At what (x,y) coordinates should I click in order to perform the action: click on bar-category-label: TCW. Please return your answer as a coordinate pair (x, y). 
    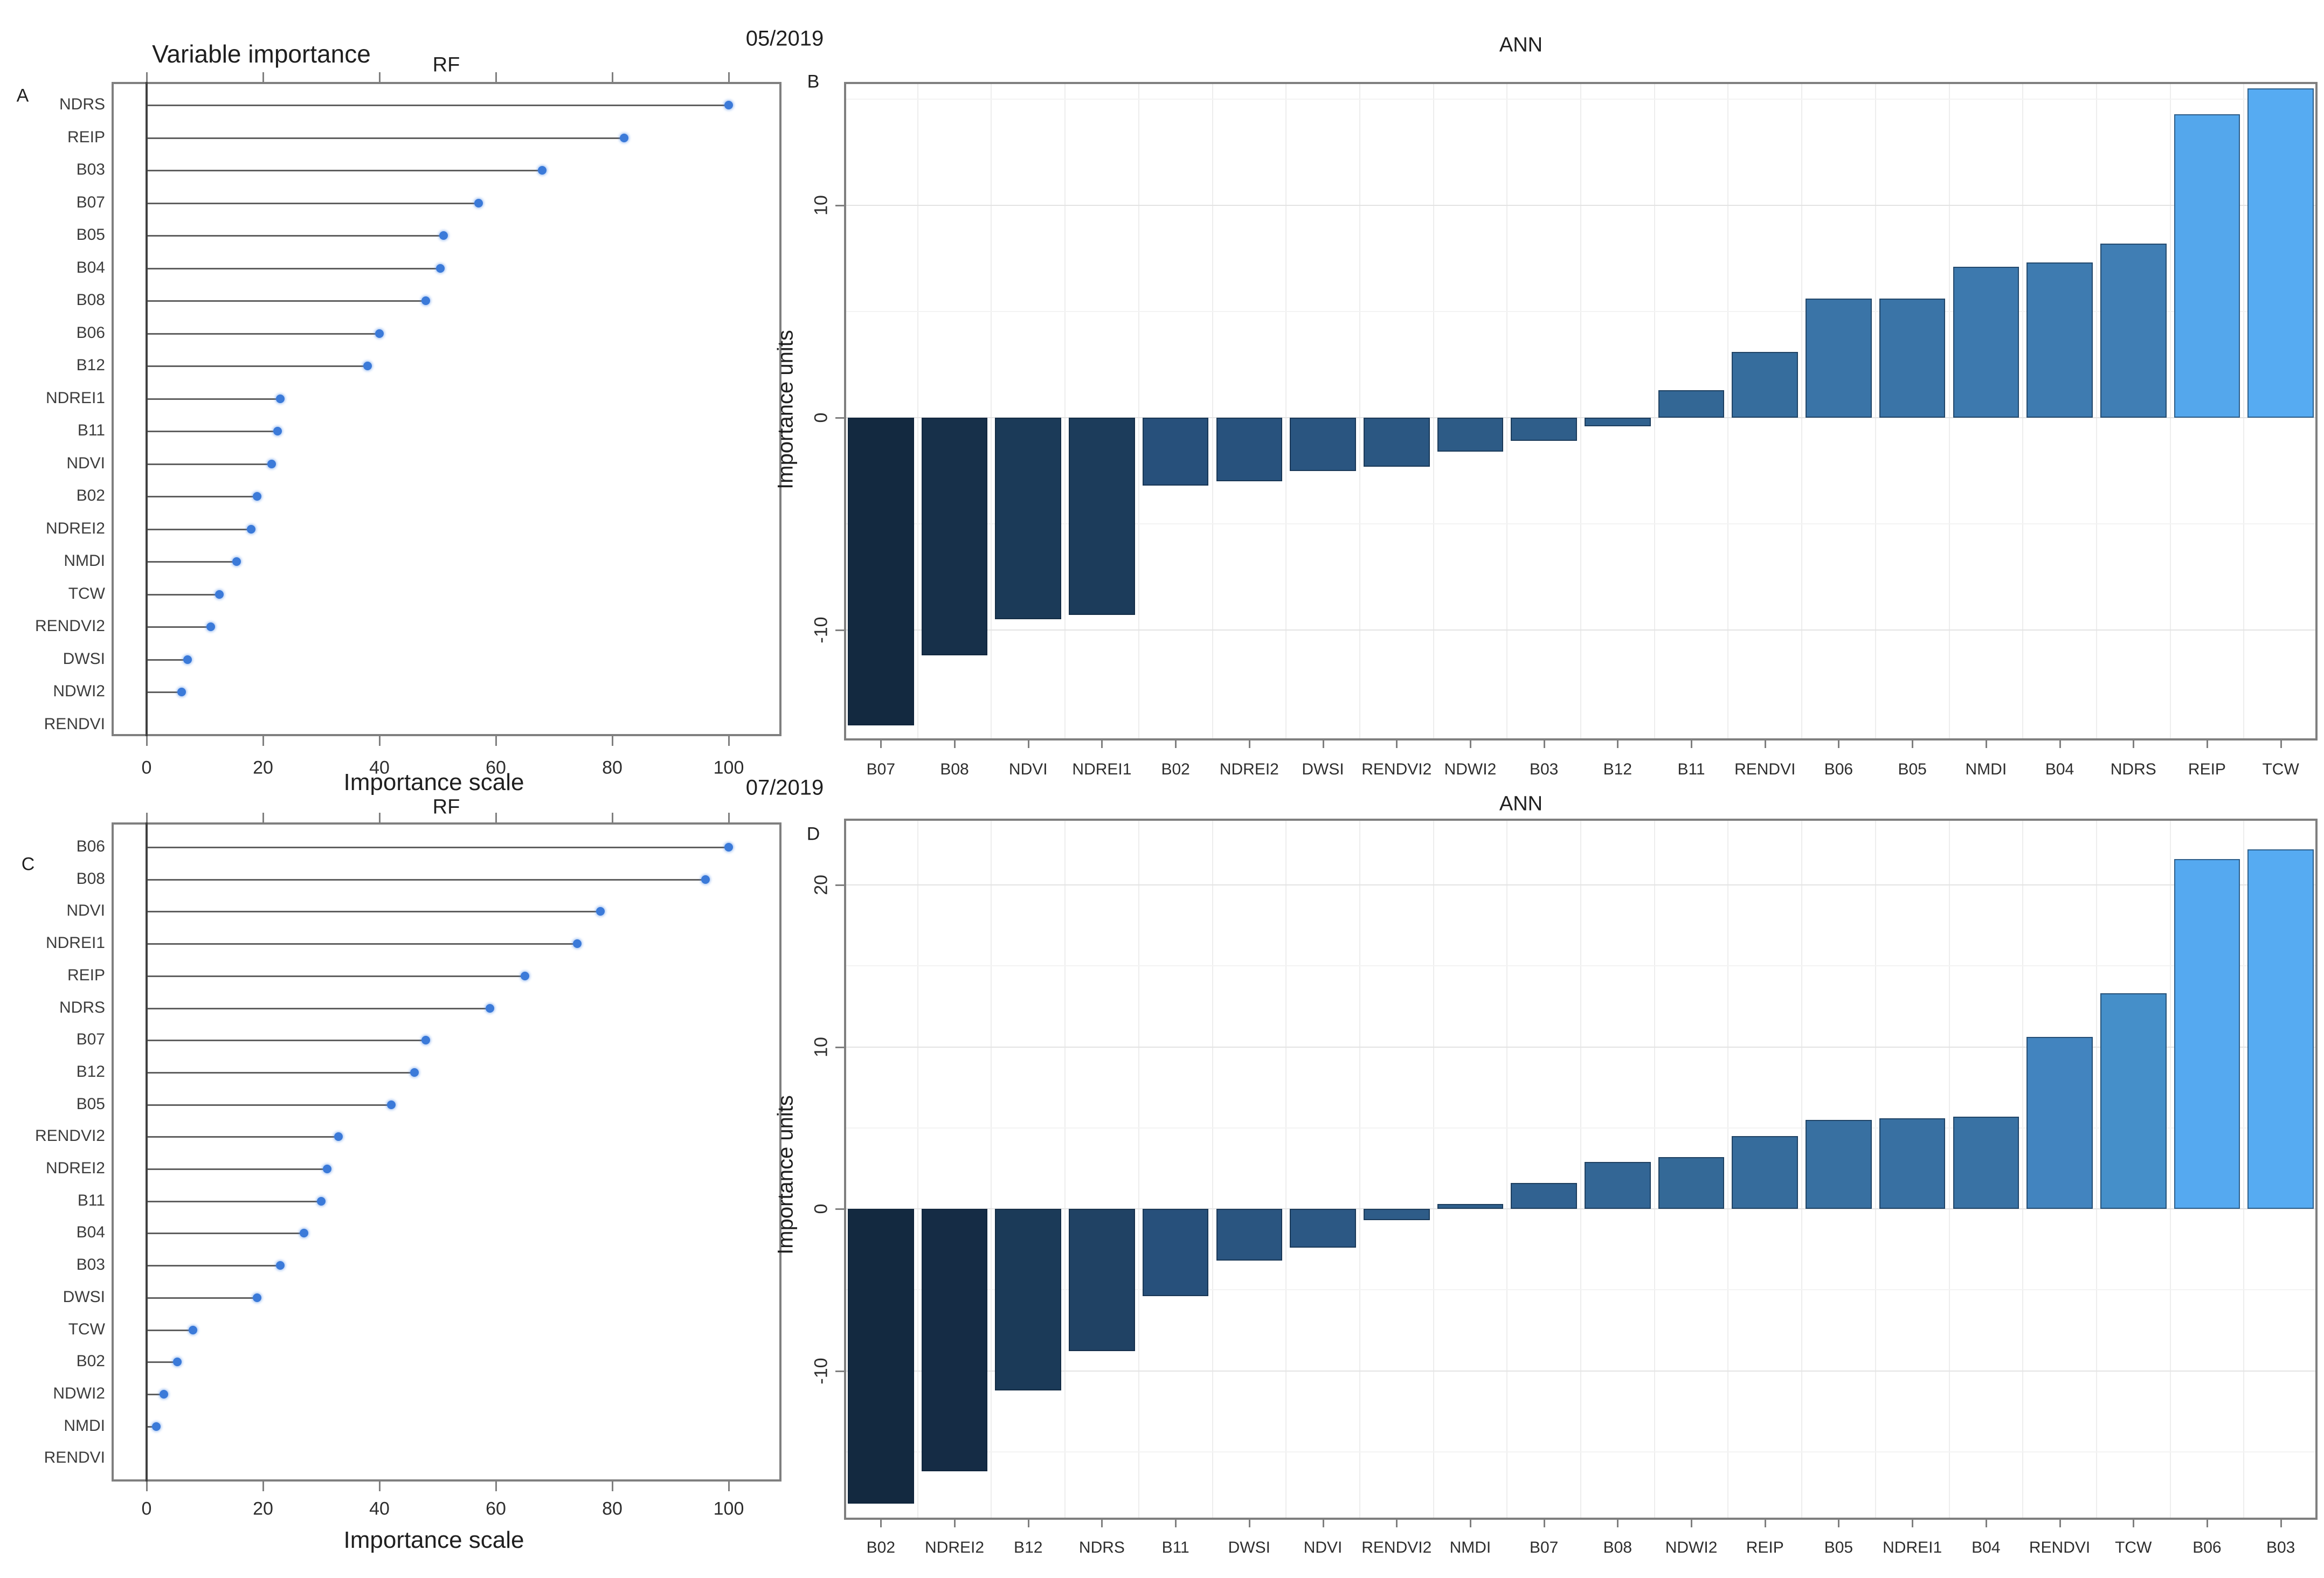
    Looking at the image, I should click on (2280, 769).